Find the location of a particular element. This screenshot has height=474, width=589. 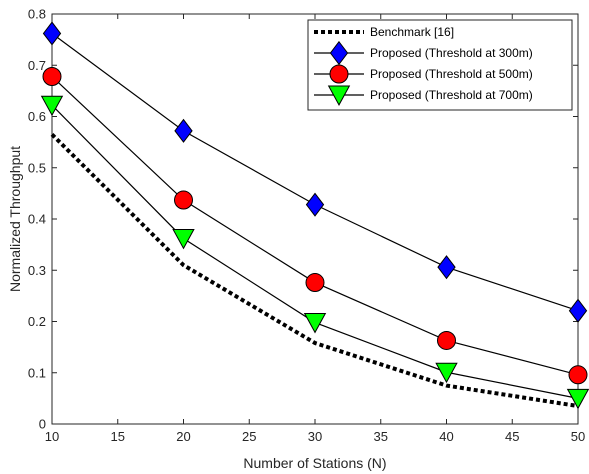

x-tick-label: 35 is located at coordinates (381, 436).